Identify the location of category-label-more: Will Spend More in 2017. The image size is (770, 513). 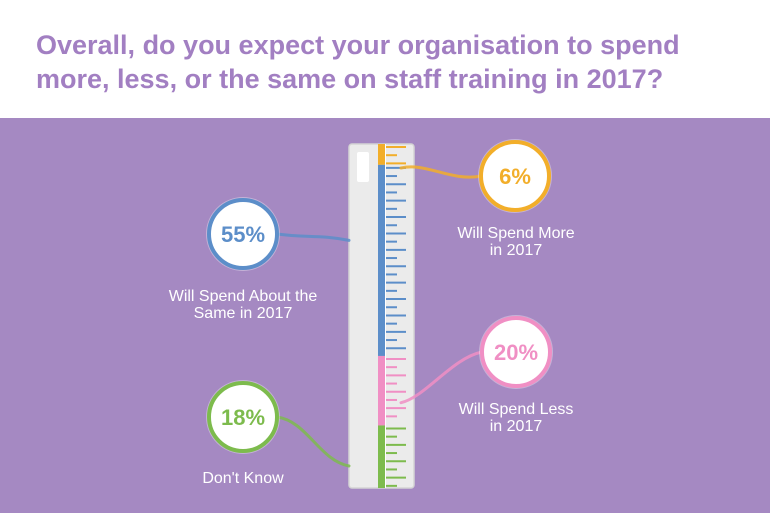
(516, 242).